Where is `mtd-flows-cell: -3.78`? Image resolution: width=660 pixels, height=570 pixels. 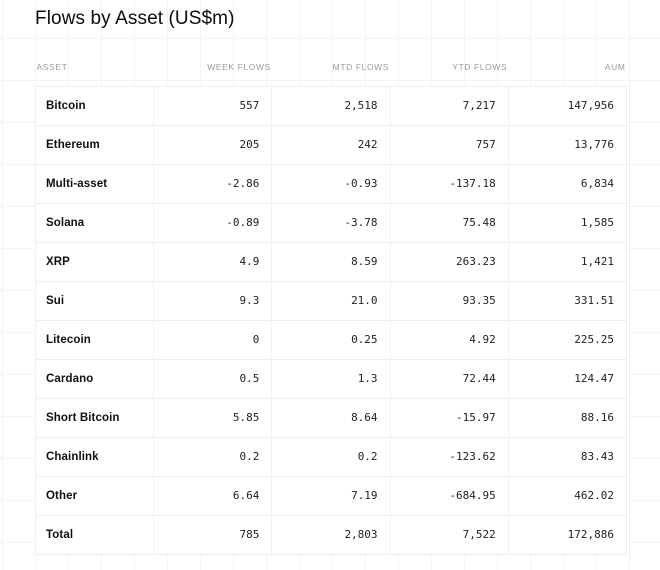 mtd-flows-cell: -3.78 is located at coordinates (331, 223).